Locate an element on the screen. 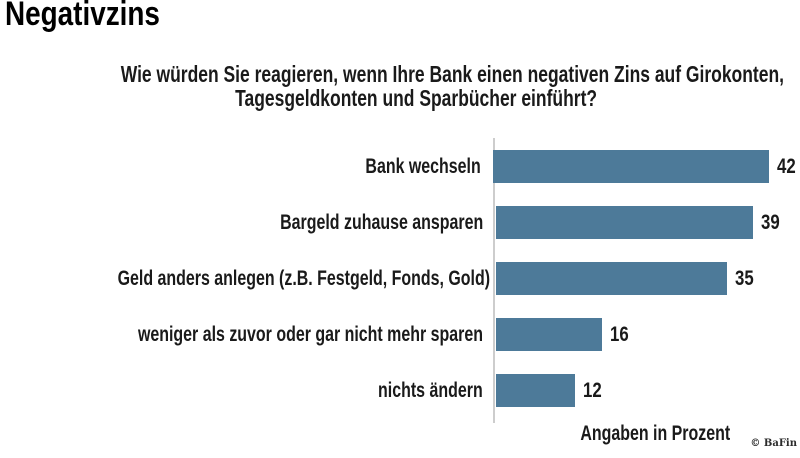  unit-note: Angaben in Prozent is located at coordinates (631, 434).